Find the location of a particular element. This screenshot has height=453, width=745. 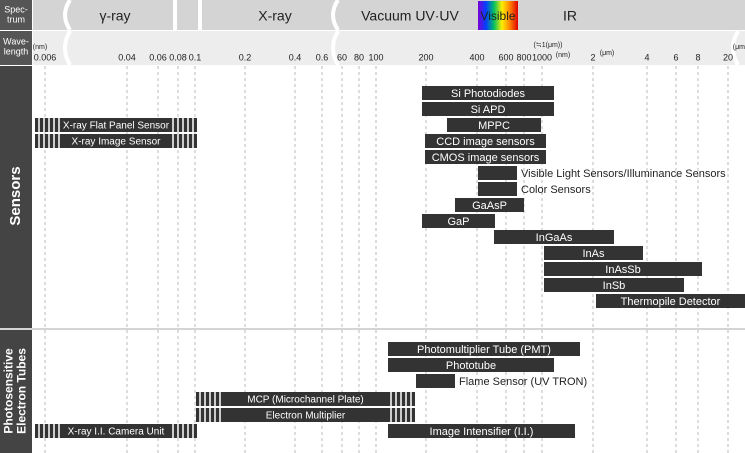

tick-label: 400 is located at coordinates (476, 57).